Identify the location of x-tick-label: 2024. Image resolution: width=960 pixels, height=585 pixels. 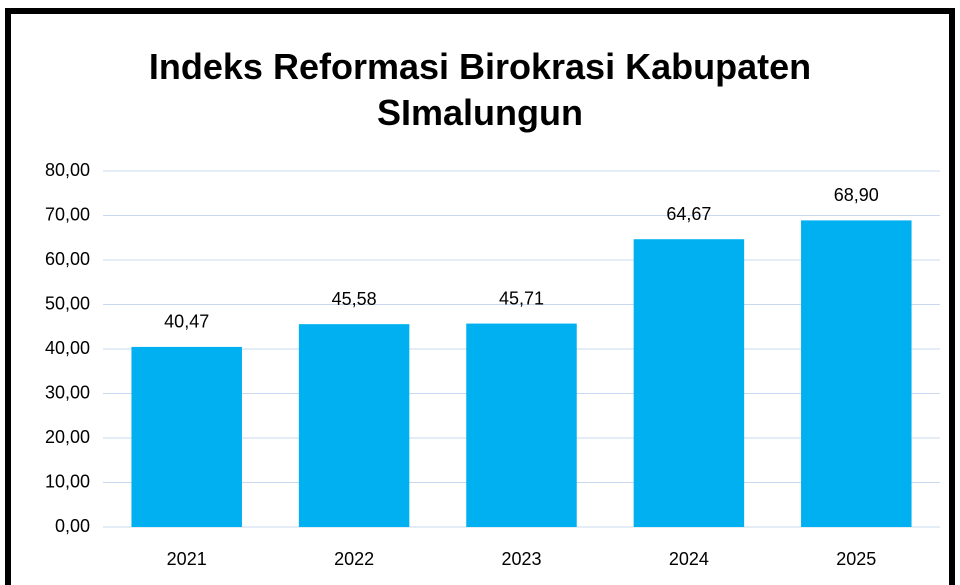
(689, 559).